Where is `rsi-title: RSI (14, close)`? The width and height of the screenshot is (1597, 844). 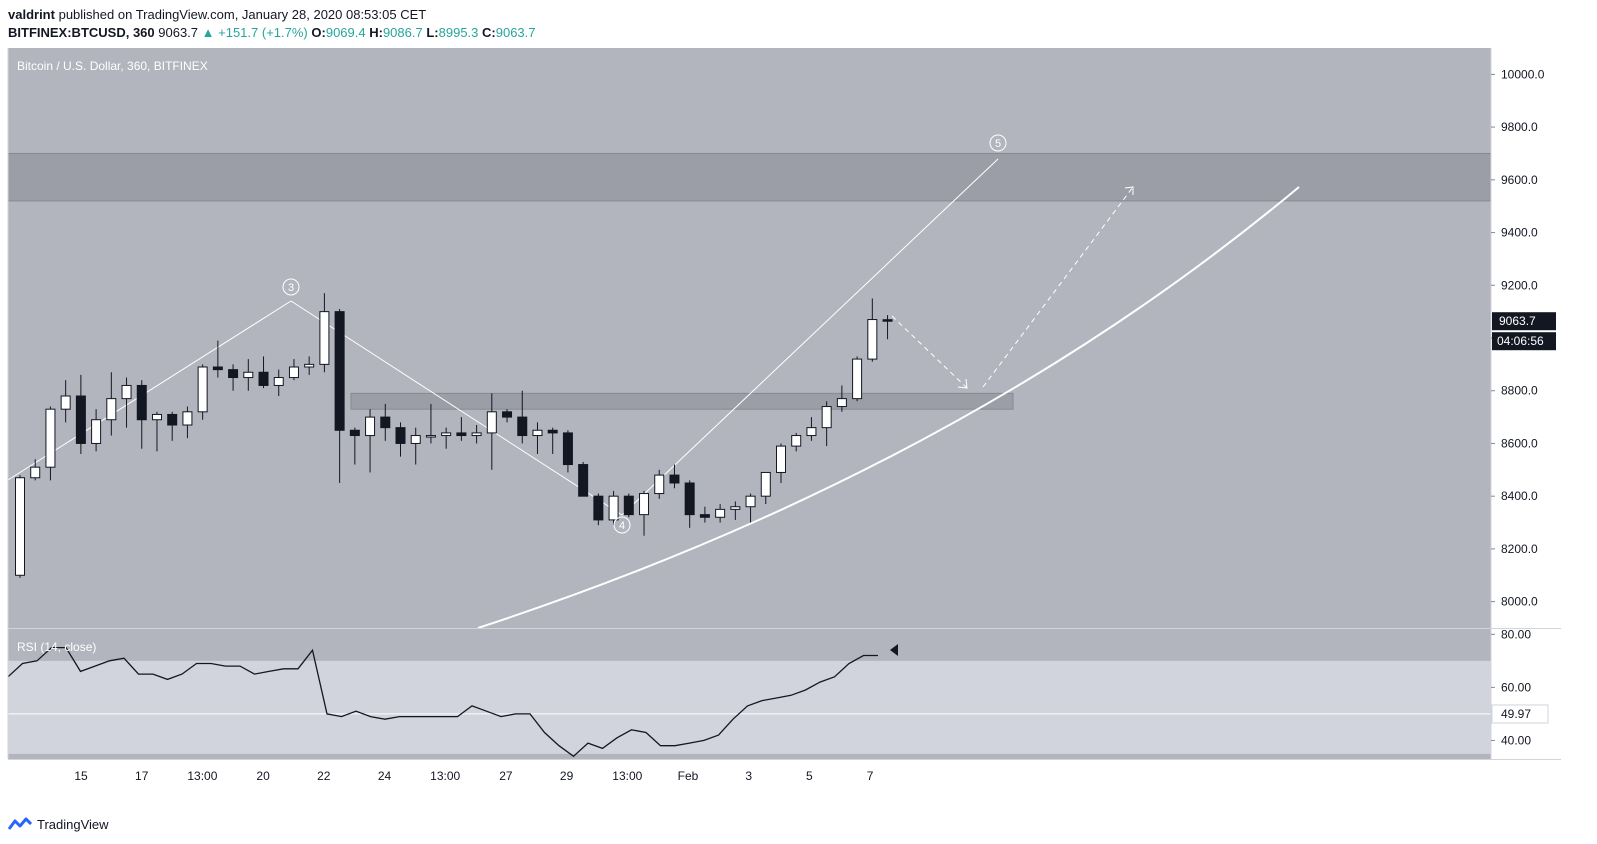 rsi-title: RSI (14, close) is located at coordinates (56, 647).